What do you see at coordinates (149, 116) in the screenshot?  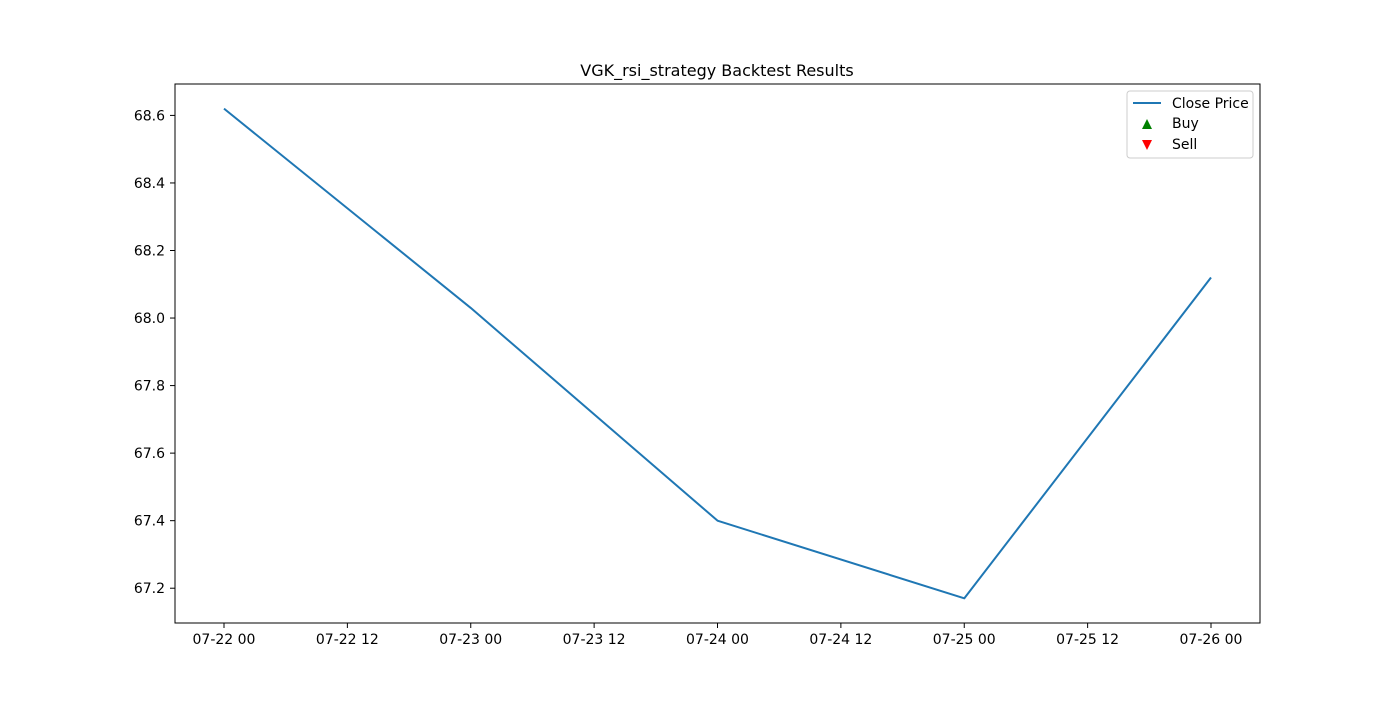 I see `y-tick-label: 68.6` at bounding box center [149, 116].